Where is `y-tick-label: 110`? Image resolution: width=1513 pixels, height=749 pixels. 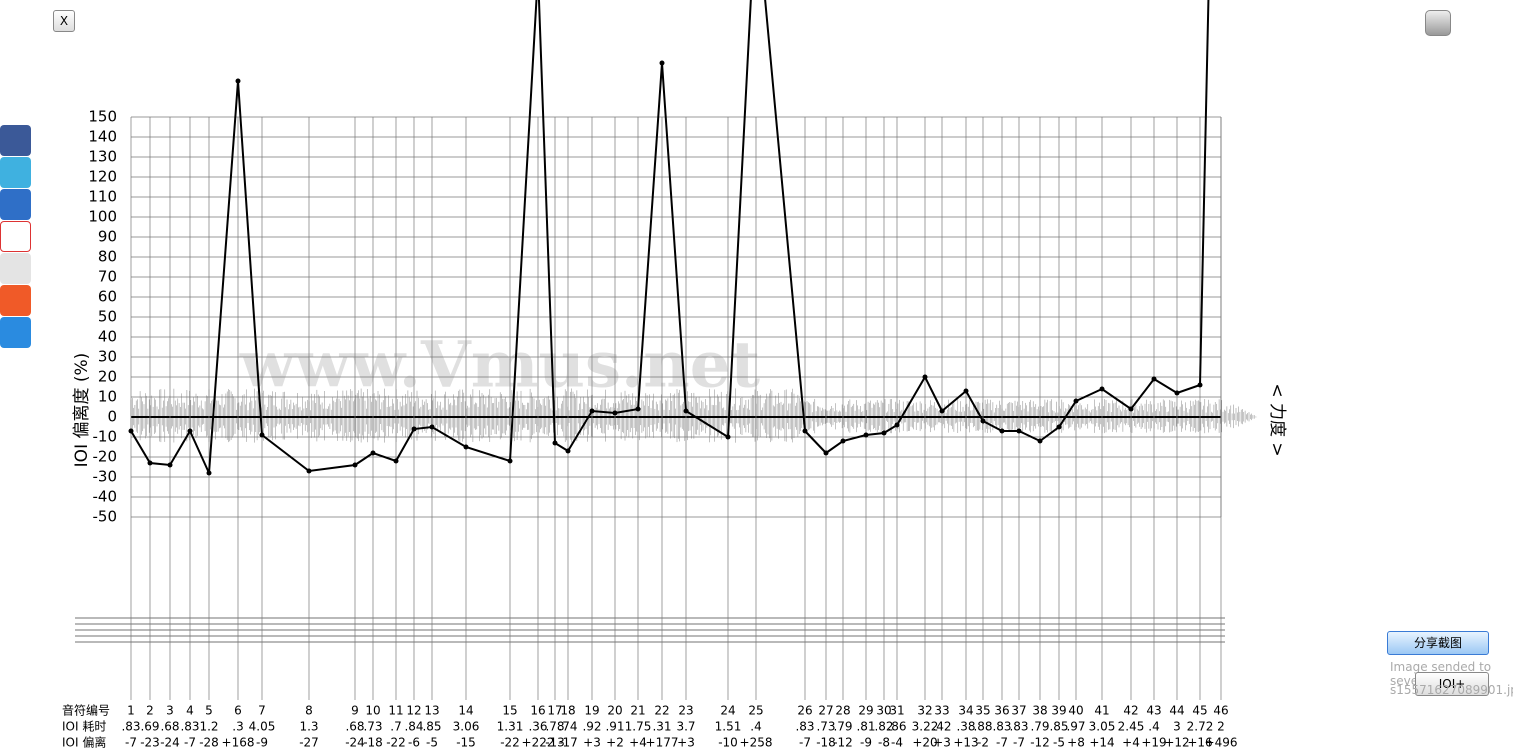 y-tick-label: 110 is located at coordinates (102, 197).